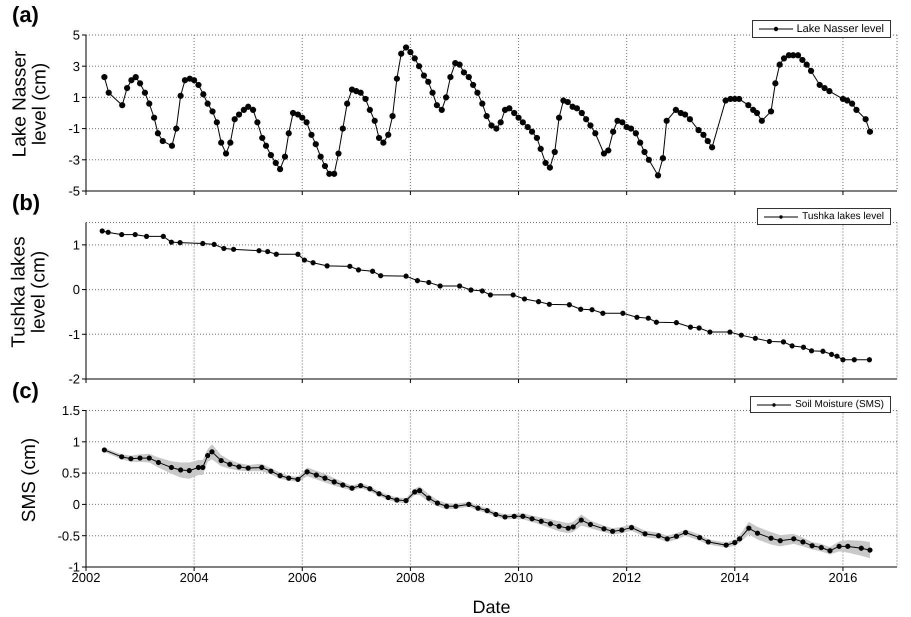 Image resolution: width=911 pixels, height=617 pixels. I want to click on x-tick-label: 2016, so click(843, 578).